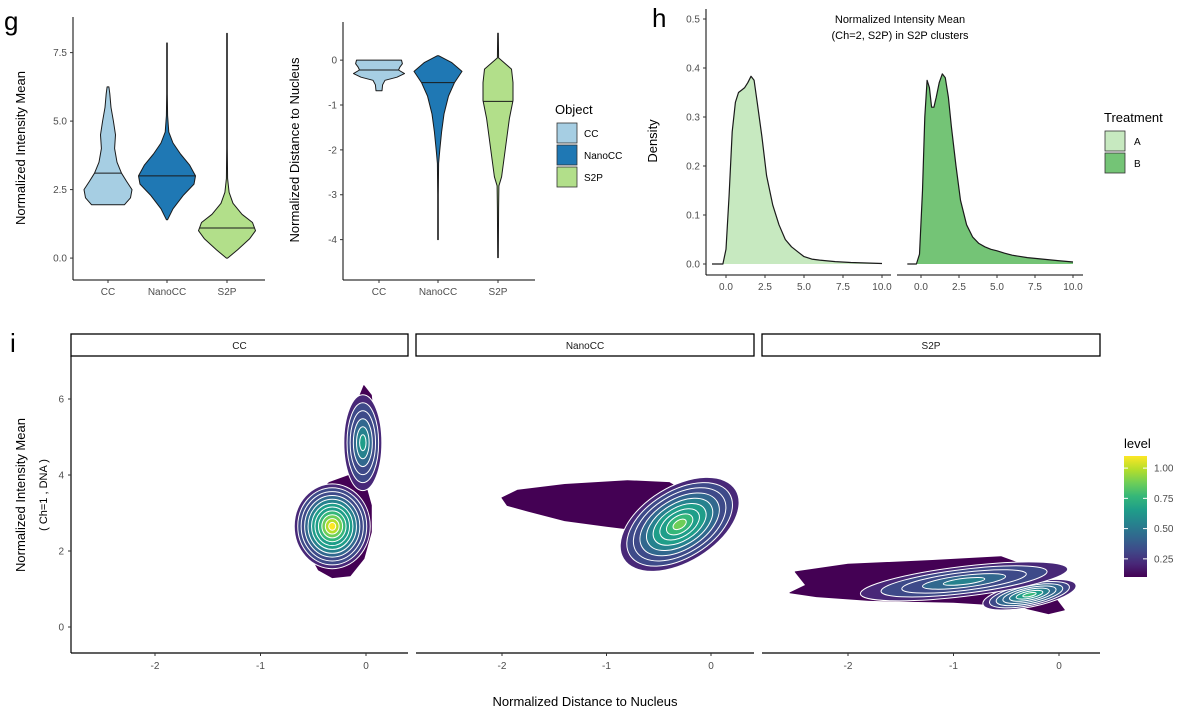 This screenshot has height=712, width=1196. Describe the element at coordinates (591, 134) in the screenshot. I see `legend-label-cc: CC` at that location.